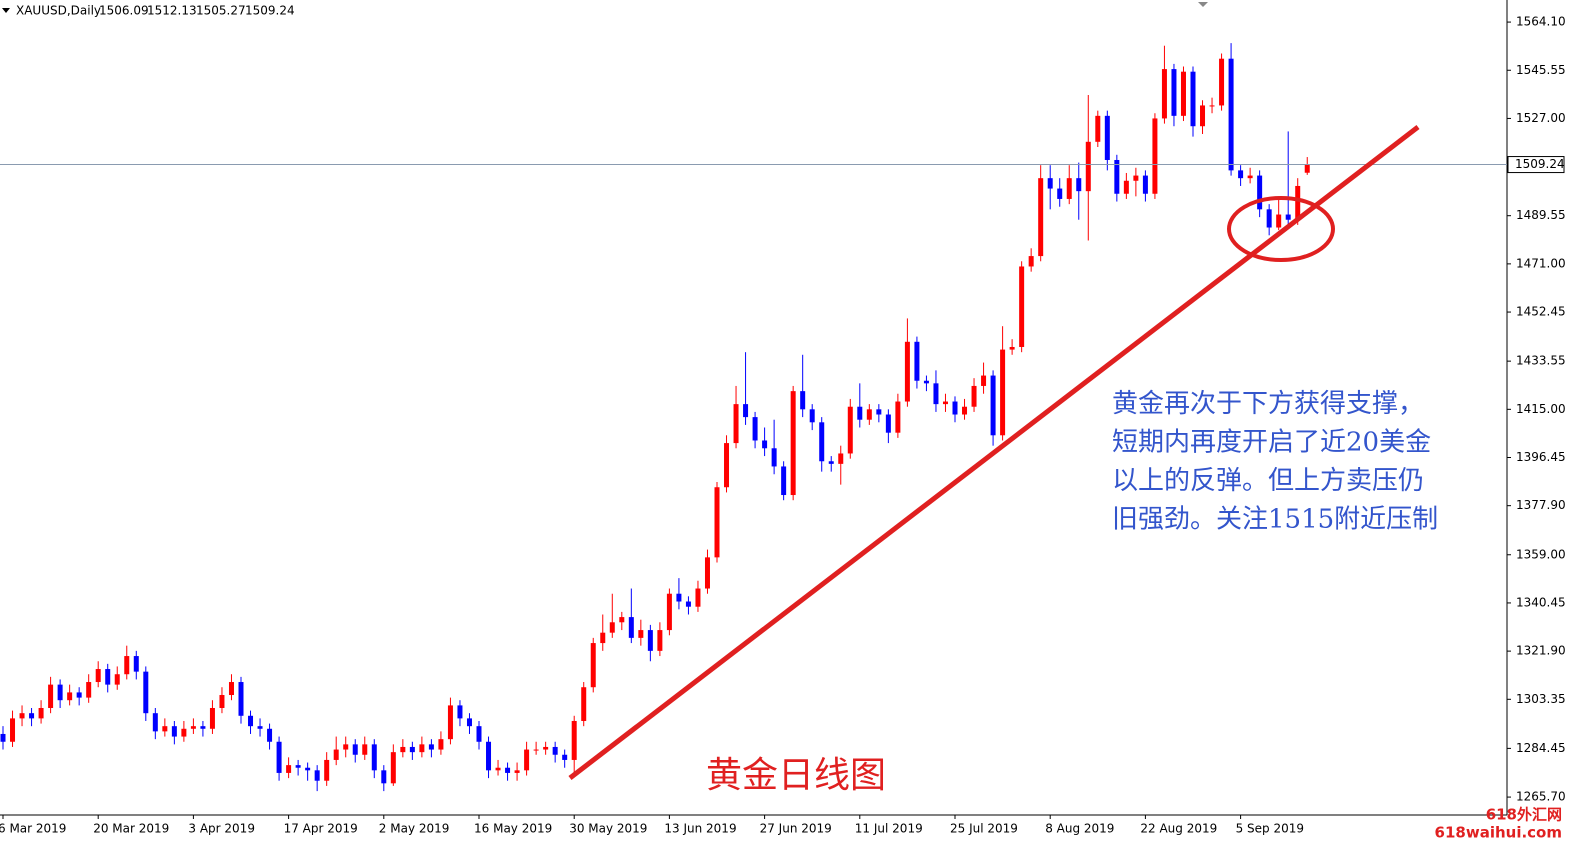 Image resolution: width=1582 pixels, height=852 pixels. I want to click on price-box, so click(1536, 165).